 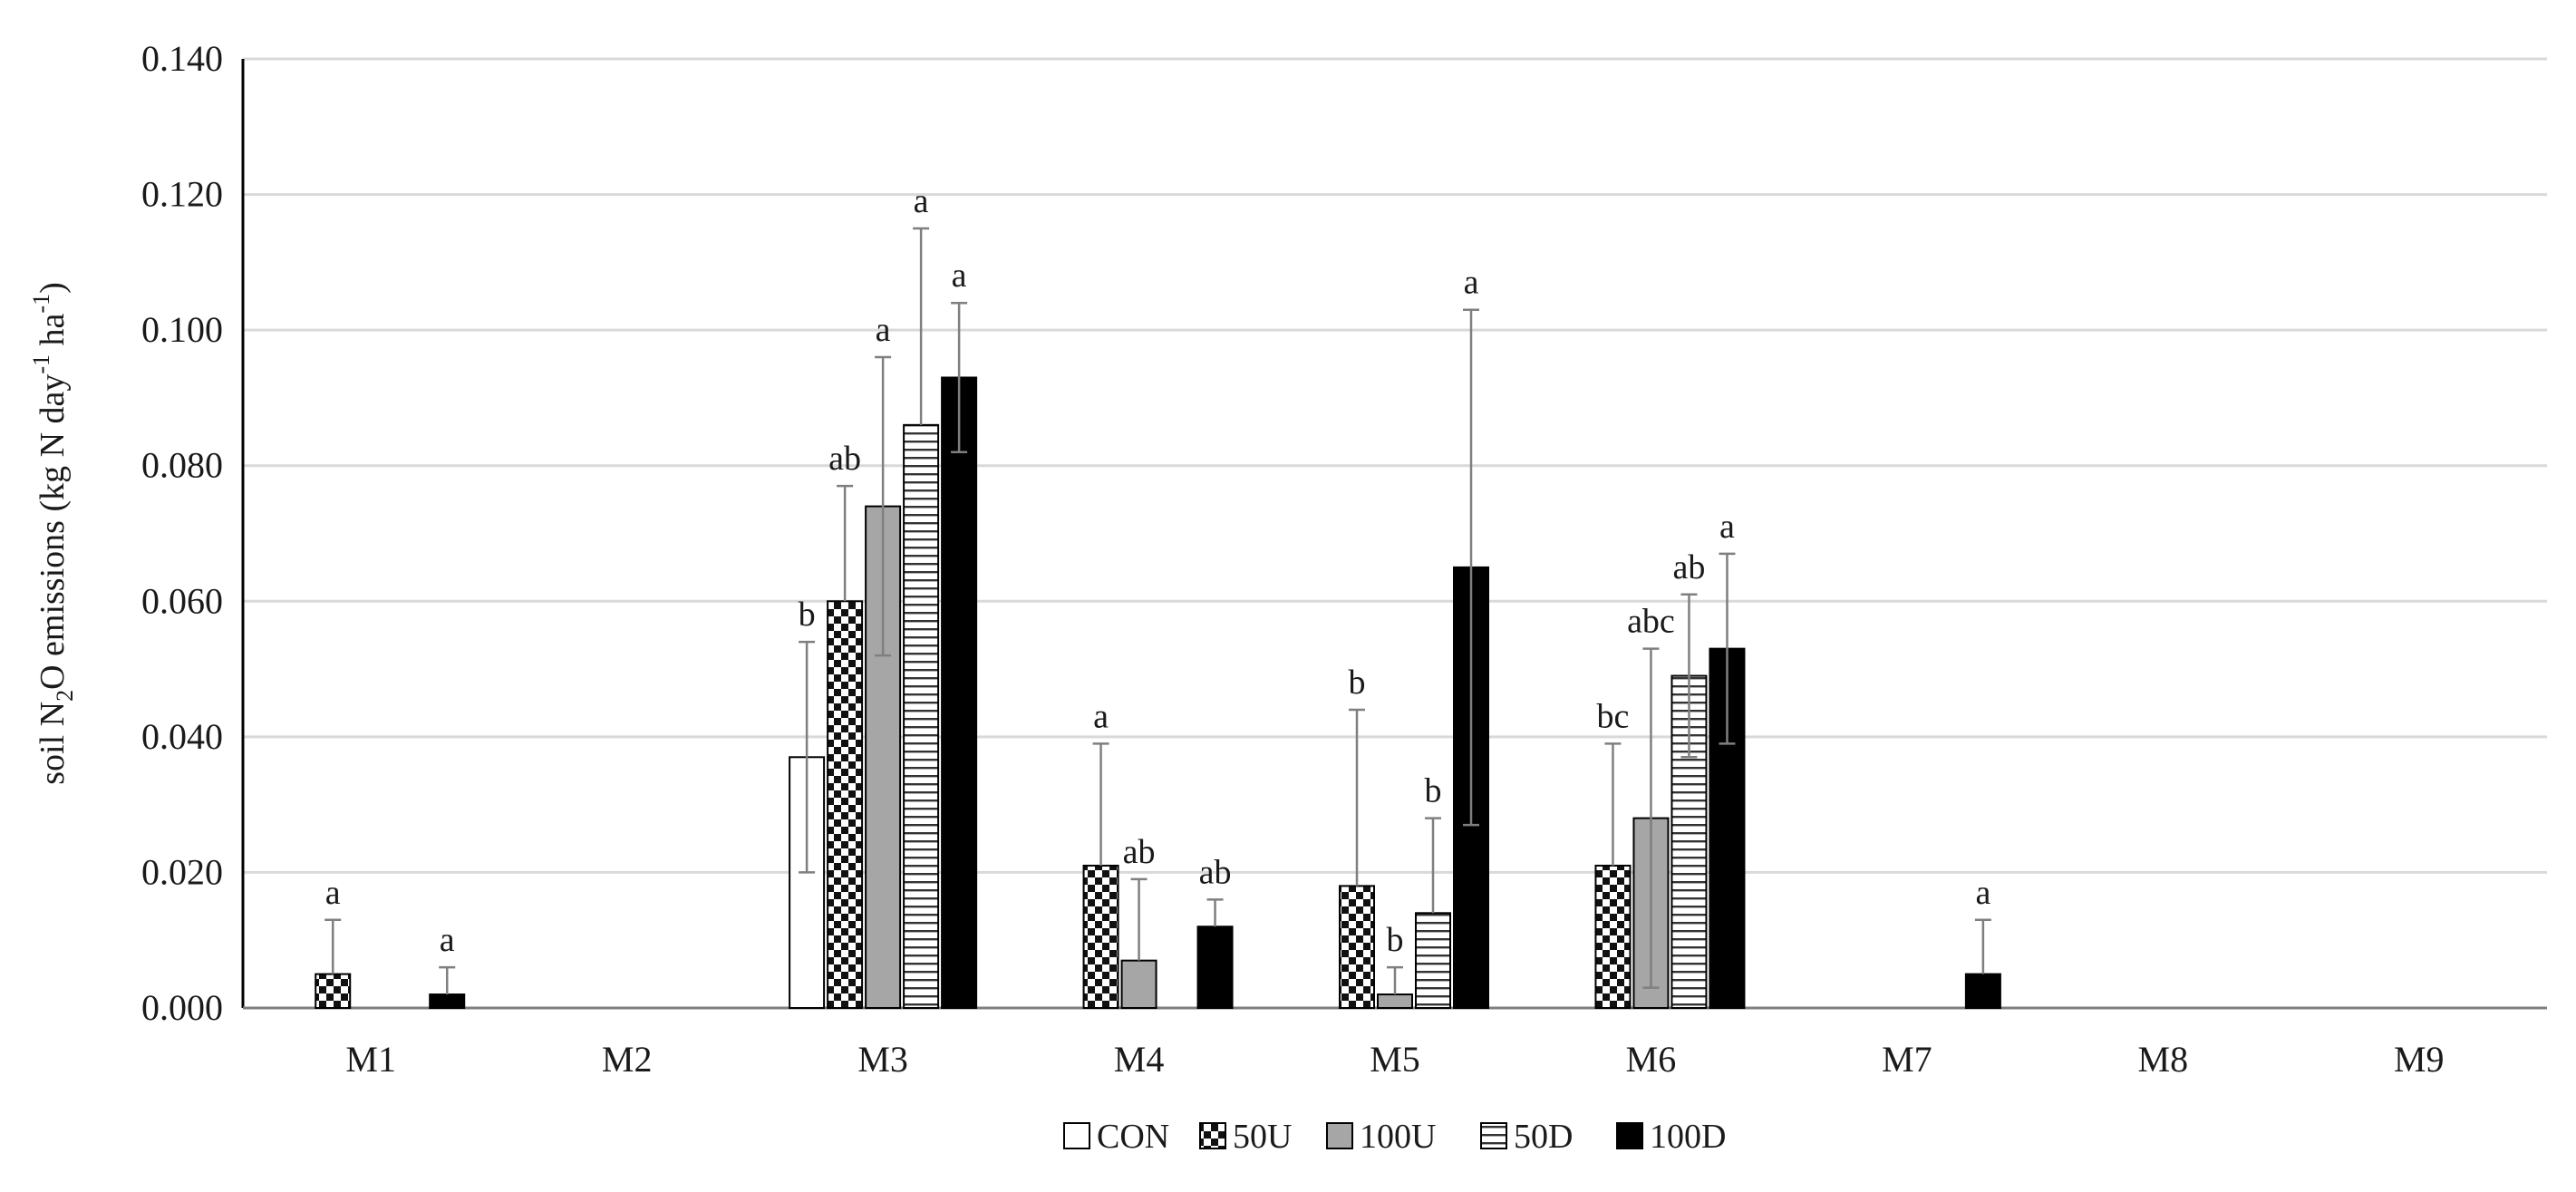 I want to click on y-tick-label: 0.100, so click(x=182, y=329).